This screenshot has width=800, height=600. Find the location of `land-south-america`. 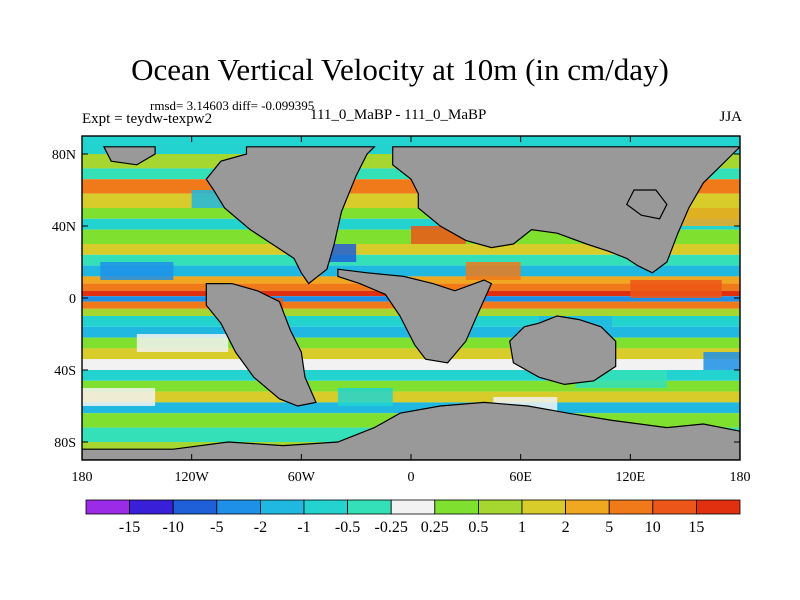

land-south-america is located at coordinates (261, 345).